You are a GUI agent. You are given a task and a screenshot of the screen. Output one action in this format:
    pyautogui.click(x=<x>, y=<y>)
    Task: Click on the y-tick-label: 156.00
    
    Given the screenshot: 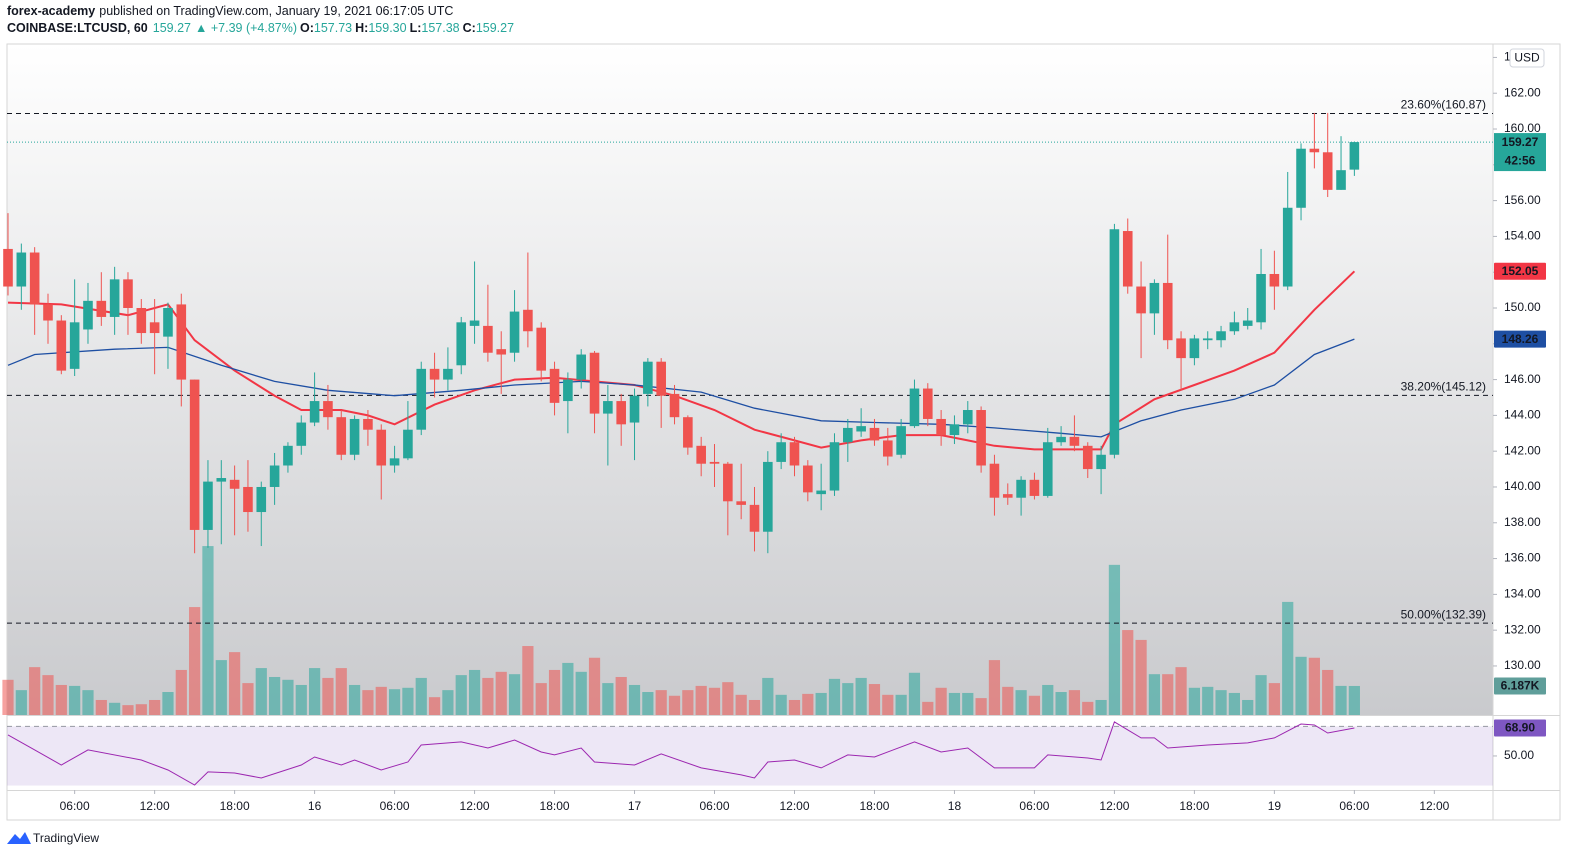 What is the action you would take?
    pyautogui.click(x=1522, y=200)
    